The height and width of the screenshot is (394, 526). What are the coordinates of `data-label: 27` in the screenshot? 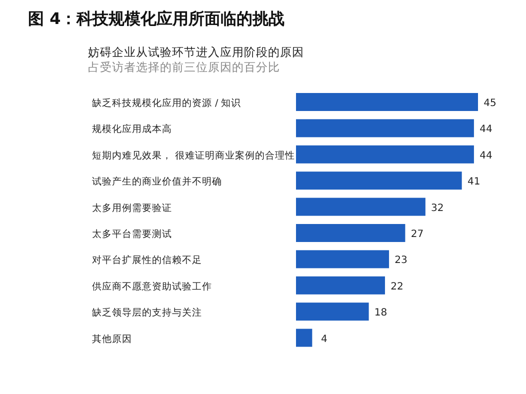 It's located at (417, 234).